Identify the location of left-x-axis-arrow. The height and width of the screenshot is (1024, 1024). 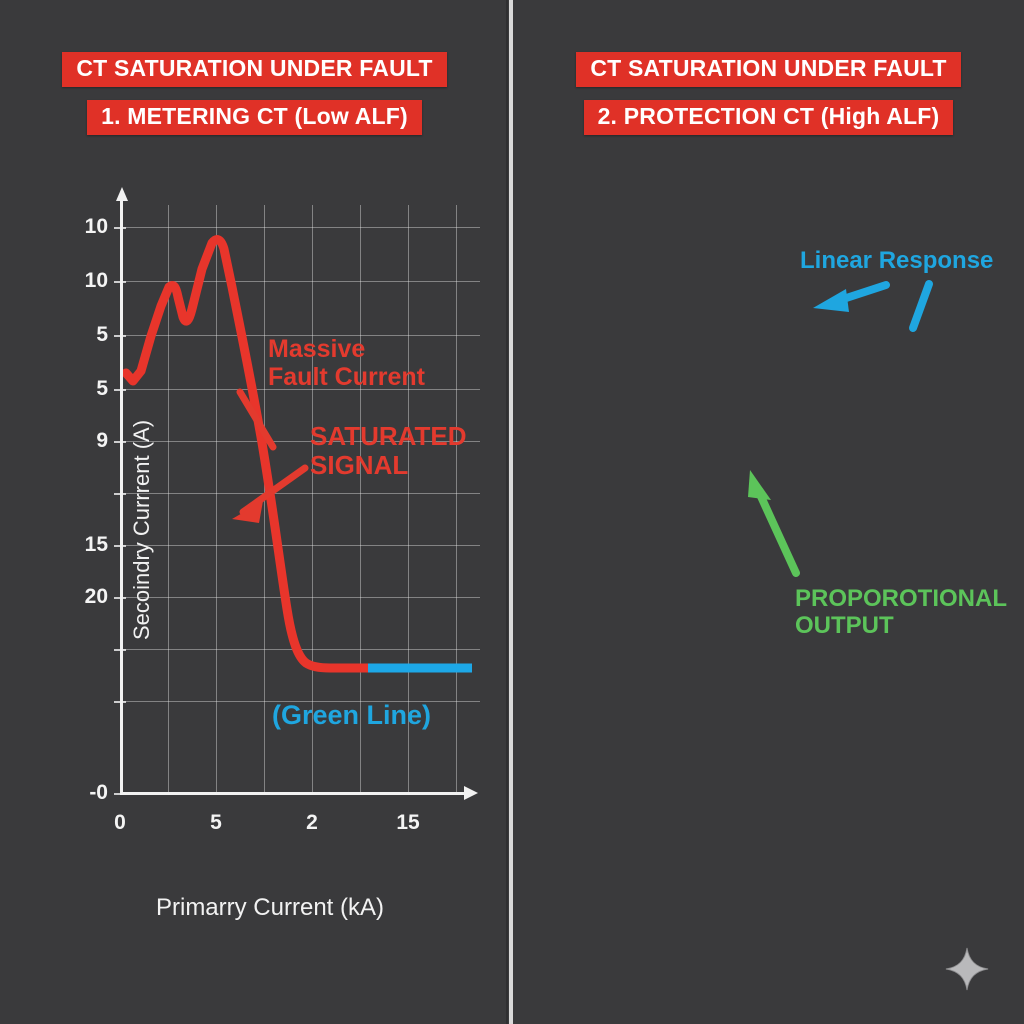
(471, 793).